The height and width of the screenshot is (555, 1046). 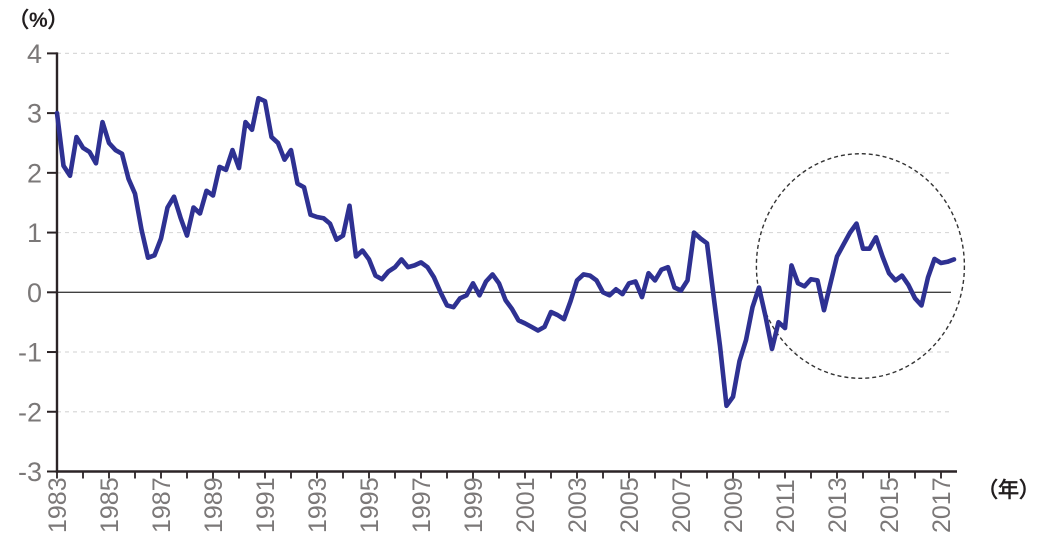 What do you see at coordinates (860, 266) in the screenshot?
I see `highlight-circle` at bounding box center [860, 266].